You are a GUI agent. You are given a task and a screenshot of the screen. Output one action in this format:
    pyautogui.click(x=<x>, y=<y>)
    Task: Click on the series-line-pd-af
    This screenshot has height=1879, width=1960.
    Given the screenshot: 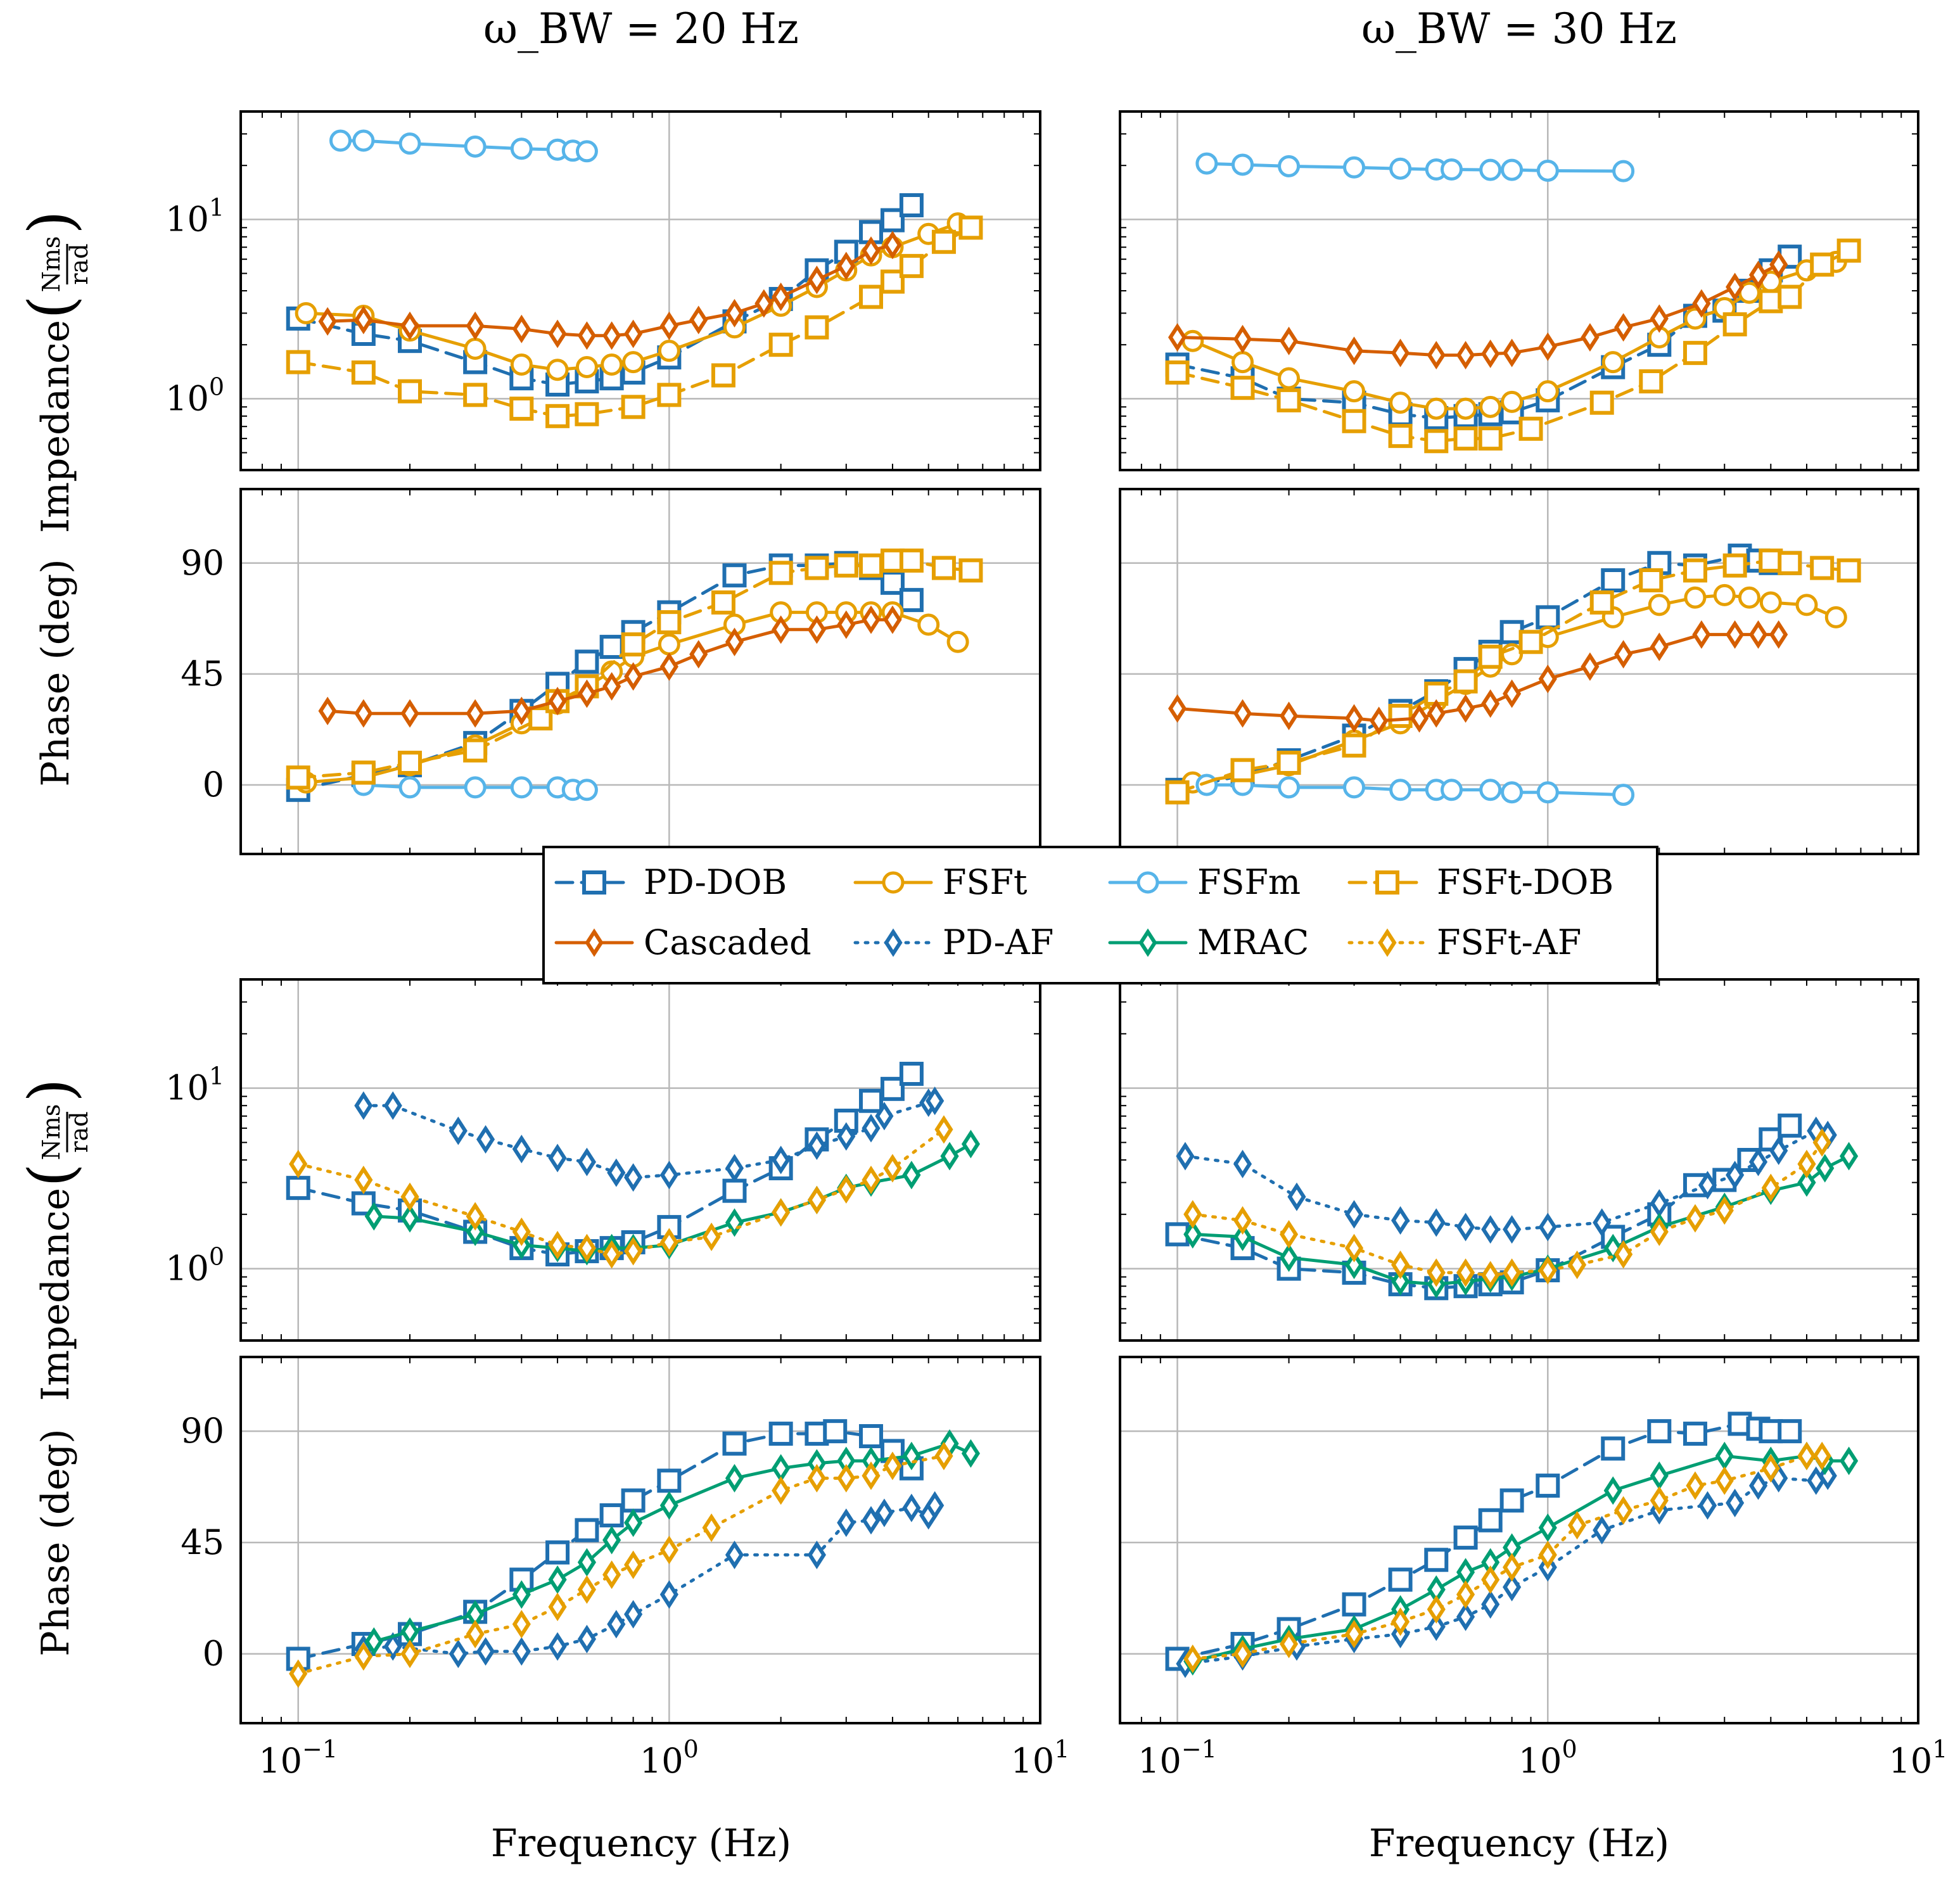 What is the action you would take?
    pyautogui.click(x=1506, y=1570)
    